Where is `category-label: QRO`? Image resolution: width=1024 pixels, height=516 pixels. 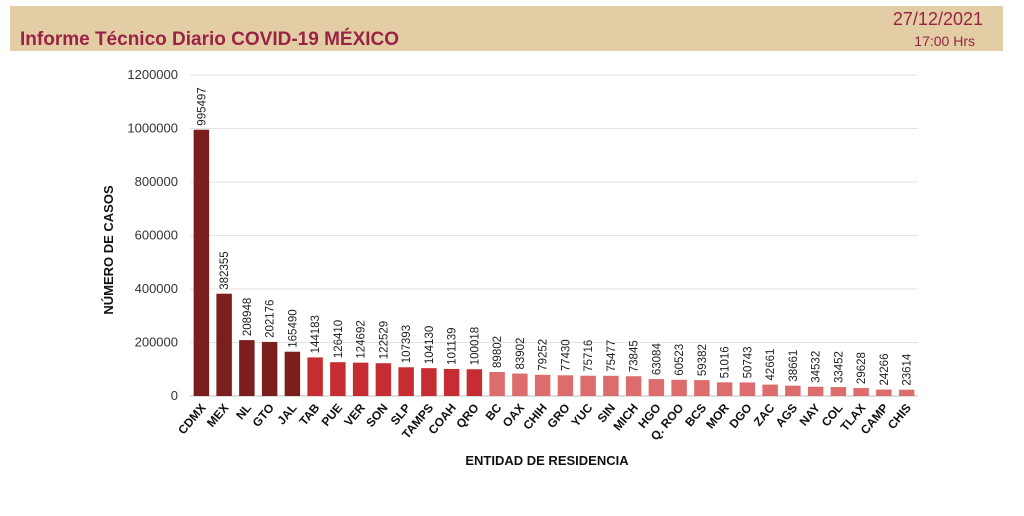
category-label: QRO is located at coordinates (467, 416).